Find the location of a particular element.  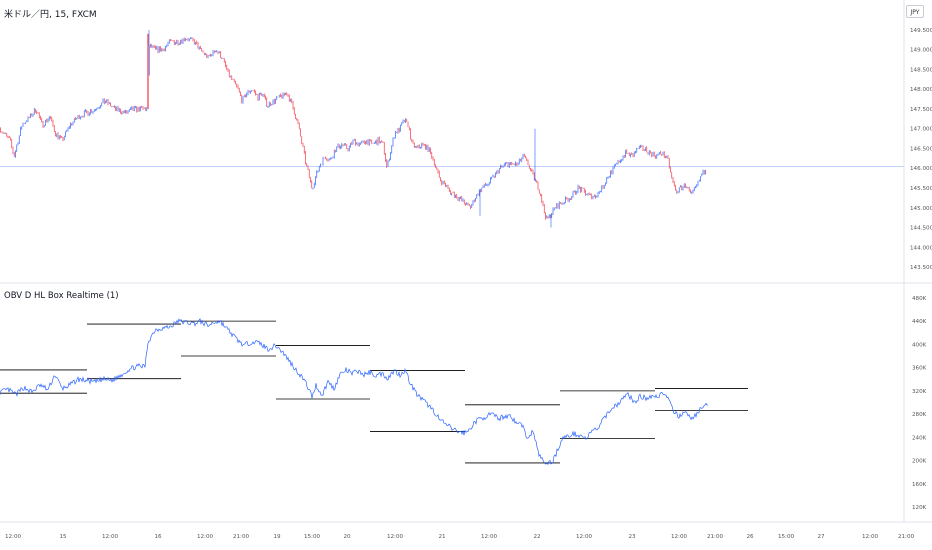

indicator-pane-title: OBV D HL Box Realtime (1) is located at coordinates (61, 296).